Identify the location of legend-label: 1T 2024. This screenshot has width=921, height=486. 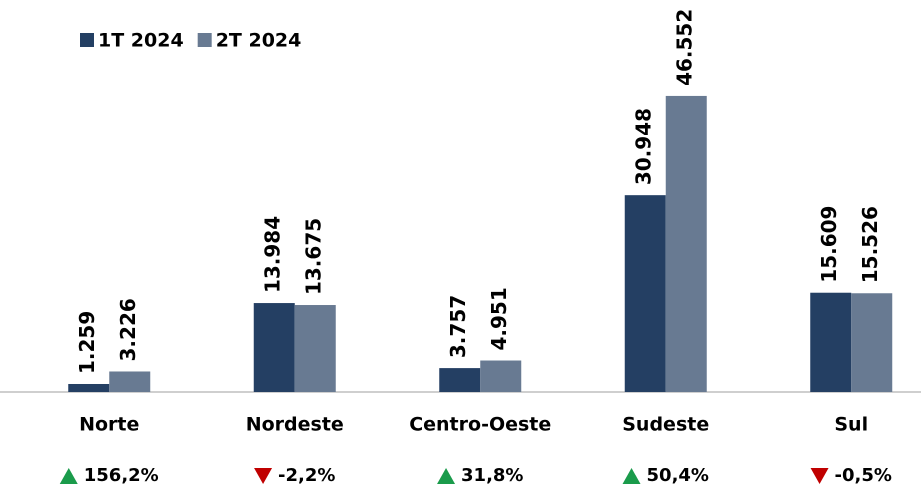
(141, 41).